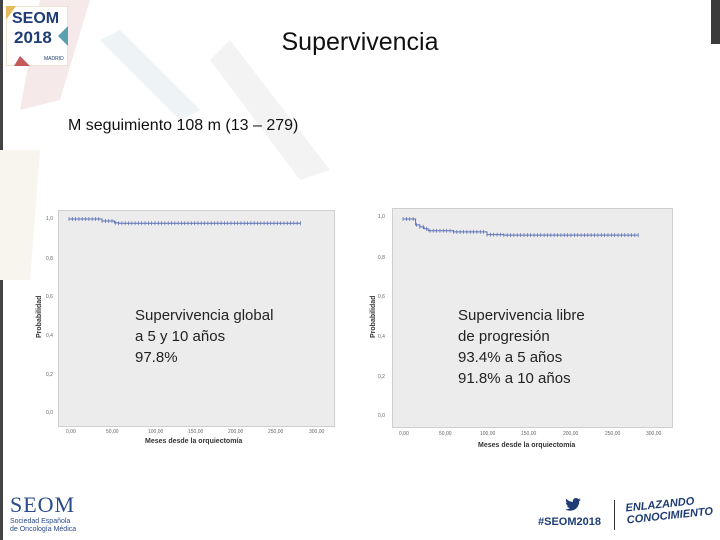 The image size is (720, 540). I want to click on chart1-ytick: 1,0, so click(49, 219).